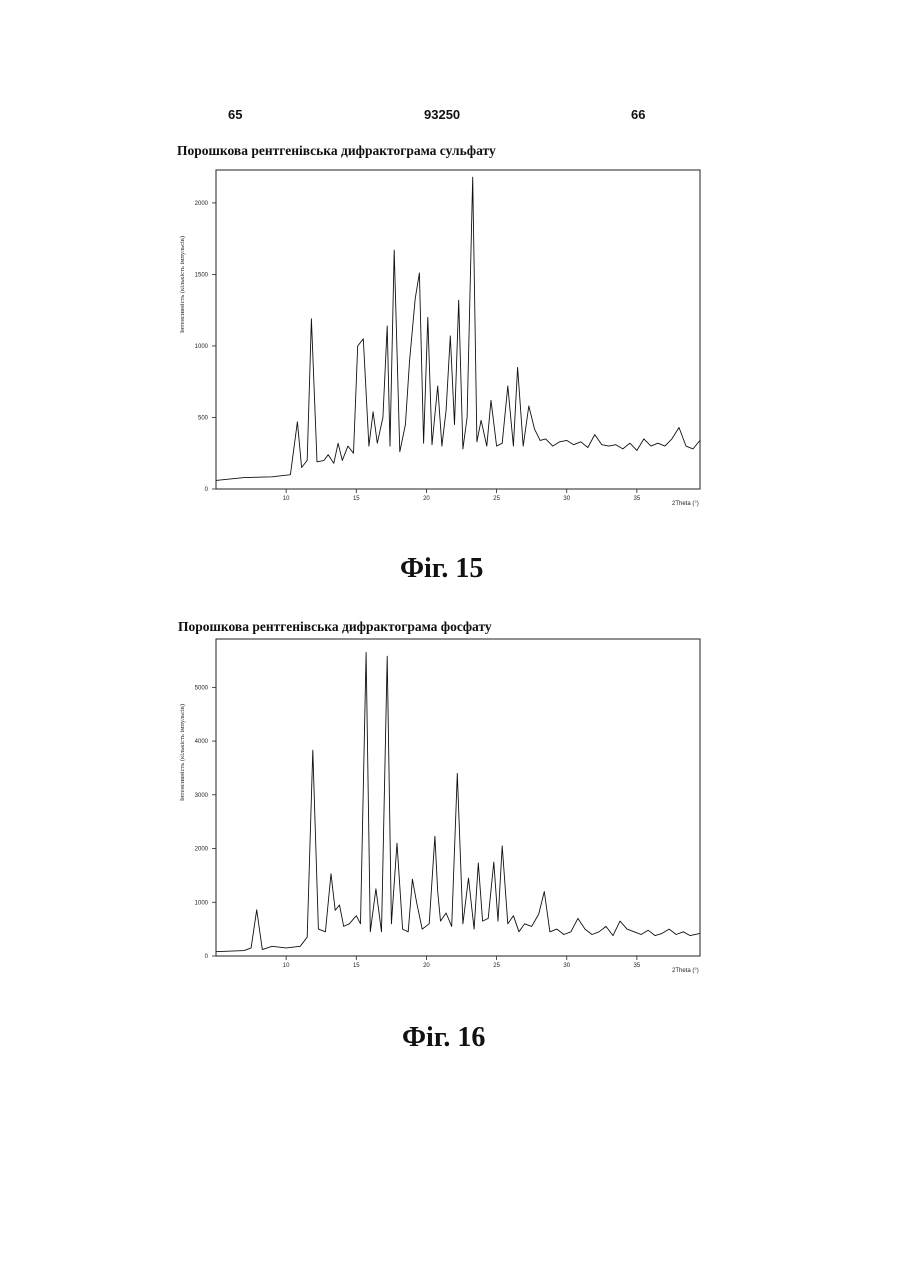 The image size is (901, 1273). I want to click on phosphate-y-tick-label: 4000, so click(202, 742).